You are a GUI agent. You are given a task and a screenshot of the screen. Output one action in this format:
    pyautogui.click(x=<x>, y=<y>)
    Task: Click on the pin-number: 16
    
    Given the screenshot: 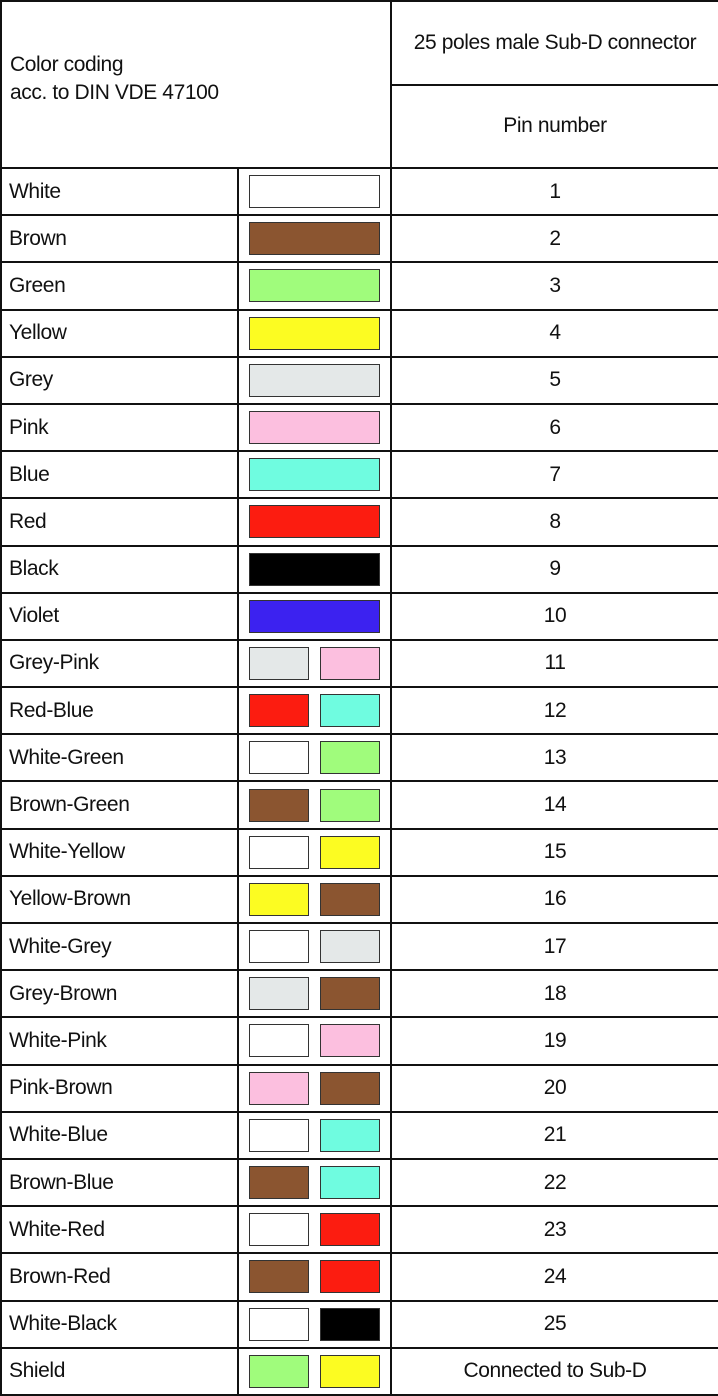 What is the action you would take?
    pyautogui.click(x=554, y=899)
    